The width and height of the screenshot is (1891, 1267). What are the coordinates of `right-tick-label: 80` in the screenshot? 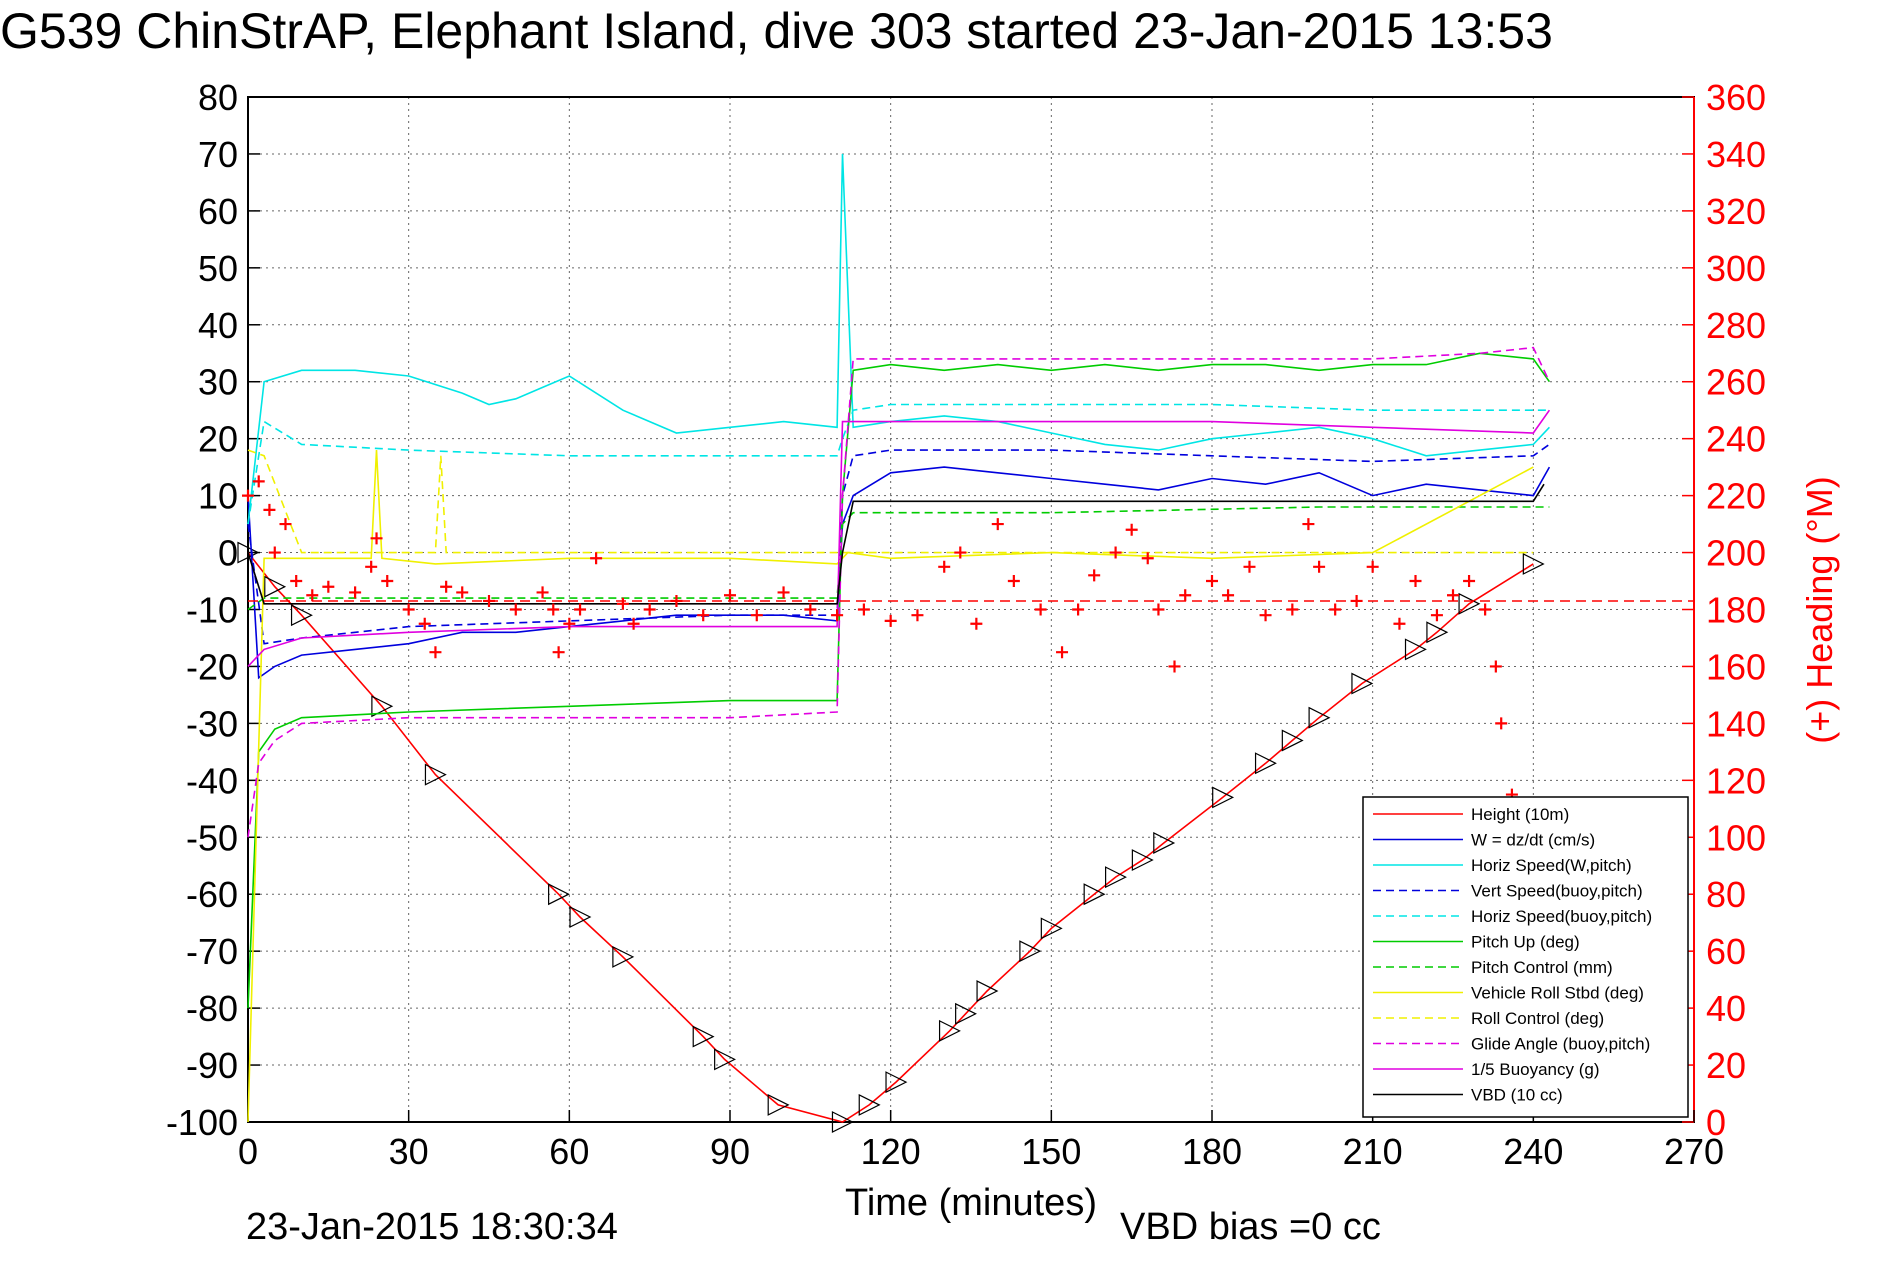 It's located at (1726, 894).